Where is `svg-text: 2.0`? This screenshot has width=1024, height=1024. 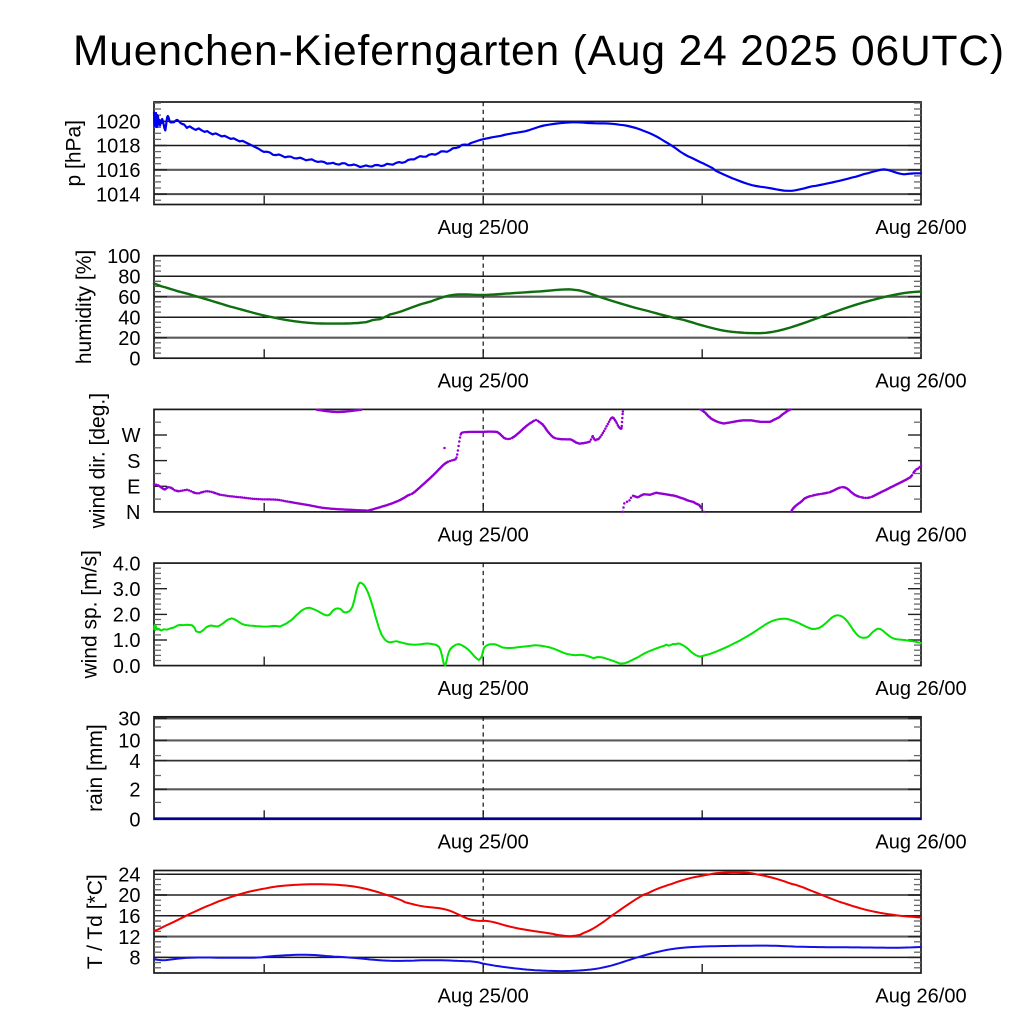 svg-text: 2.0 is located at coordinates (127, 616).